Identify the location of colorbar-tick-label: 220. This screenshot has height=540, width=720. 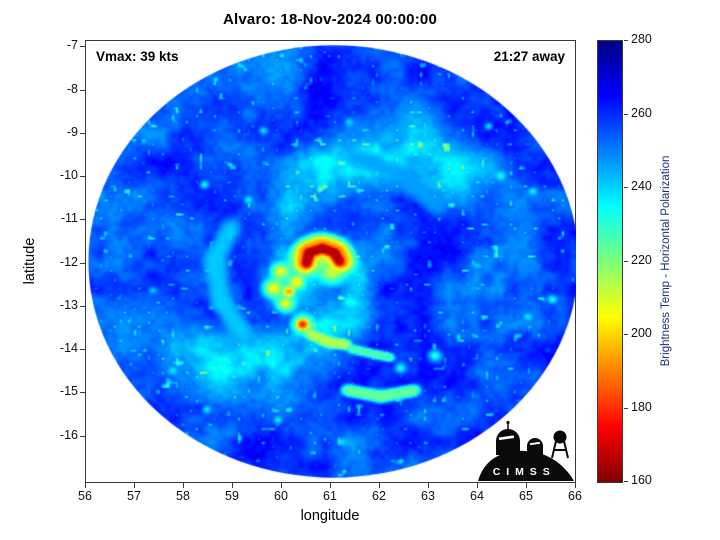
(641, 259).